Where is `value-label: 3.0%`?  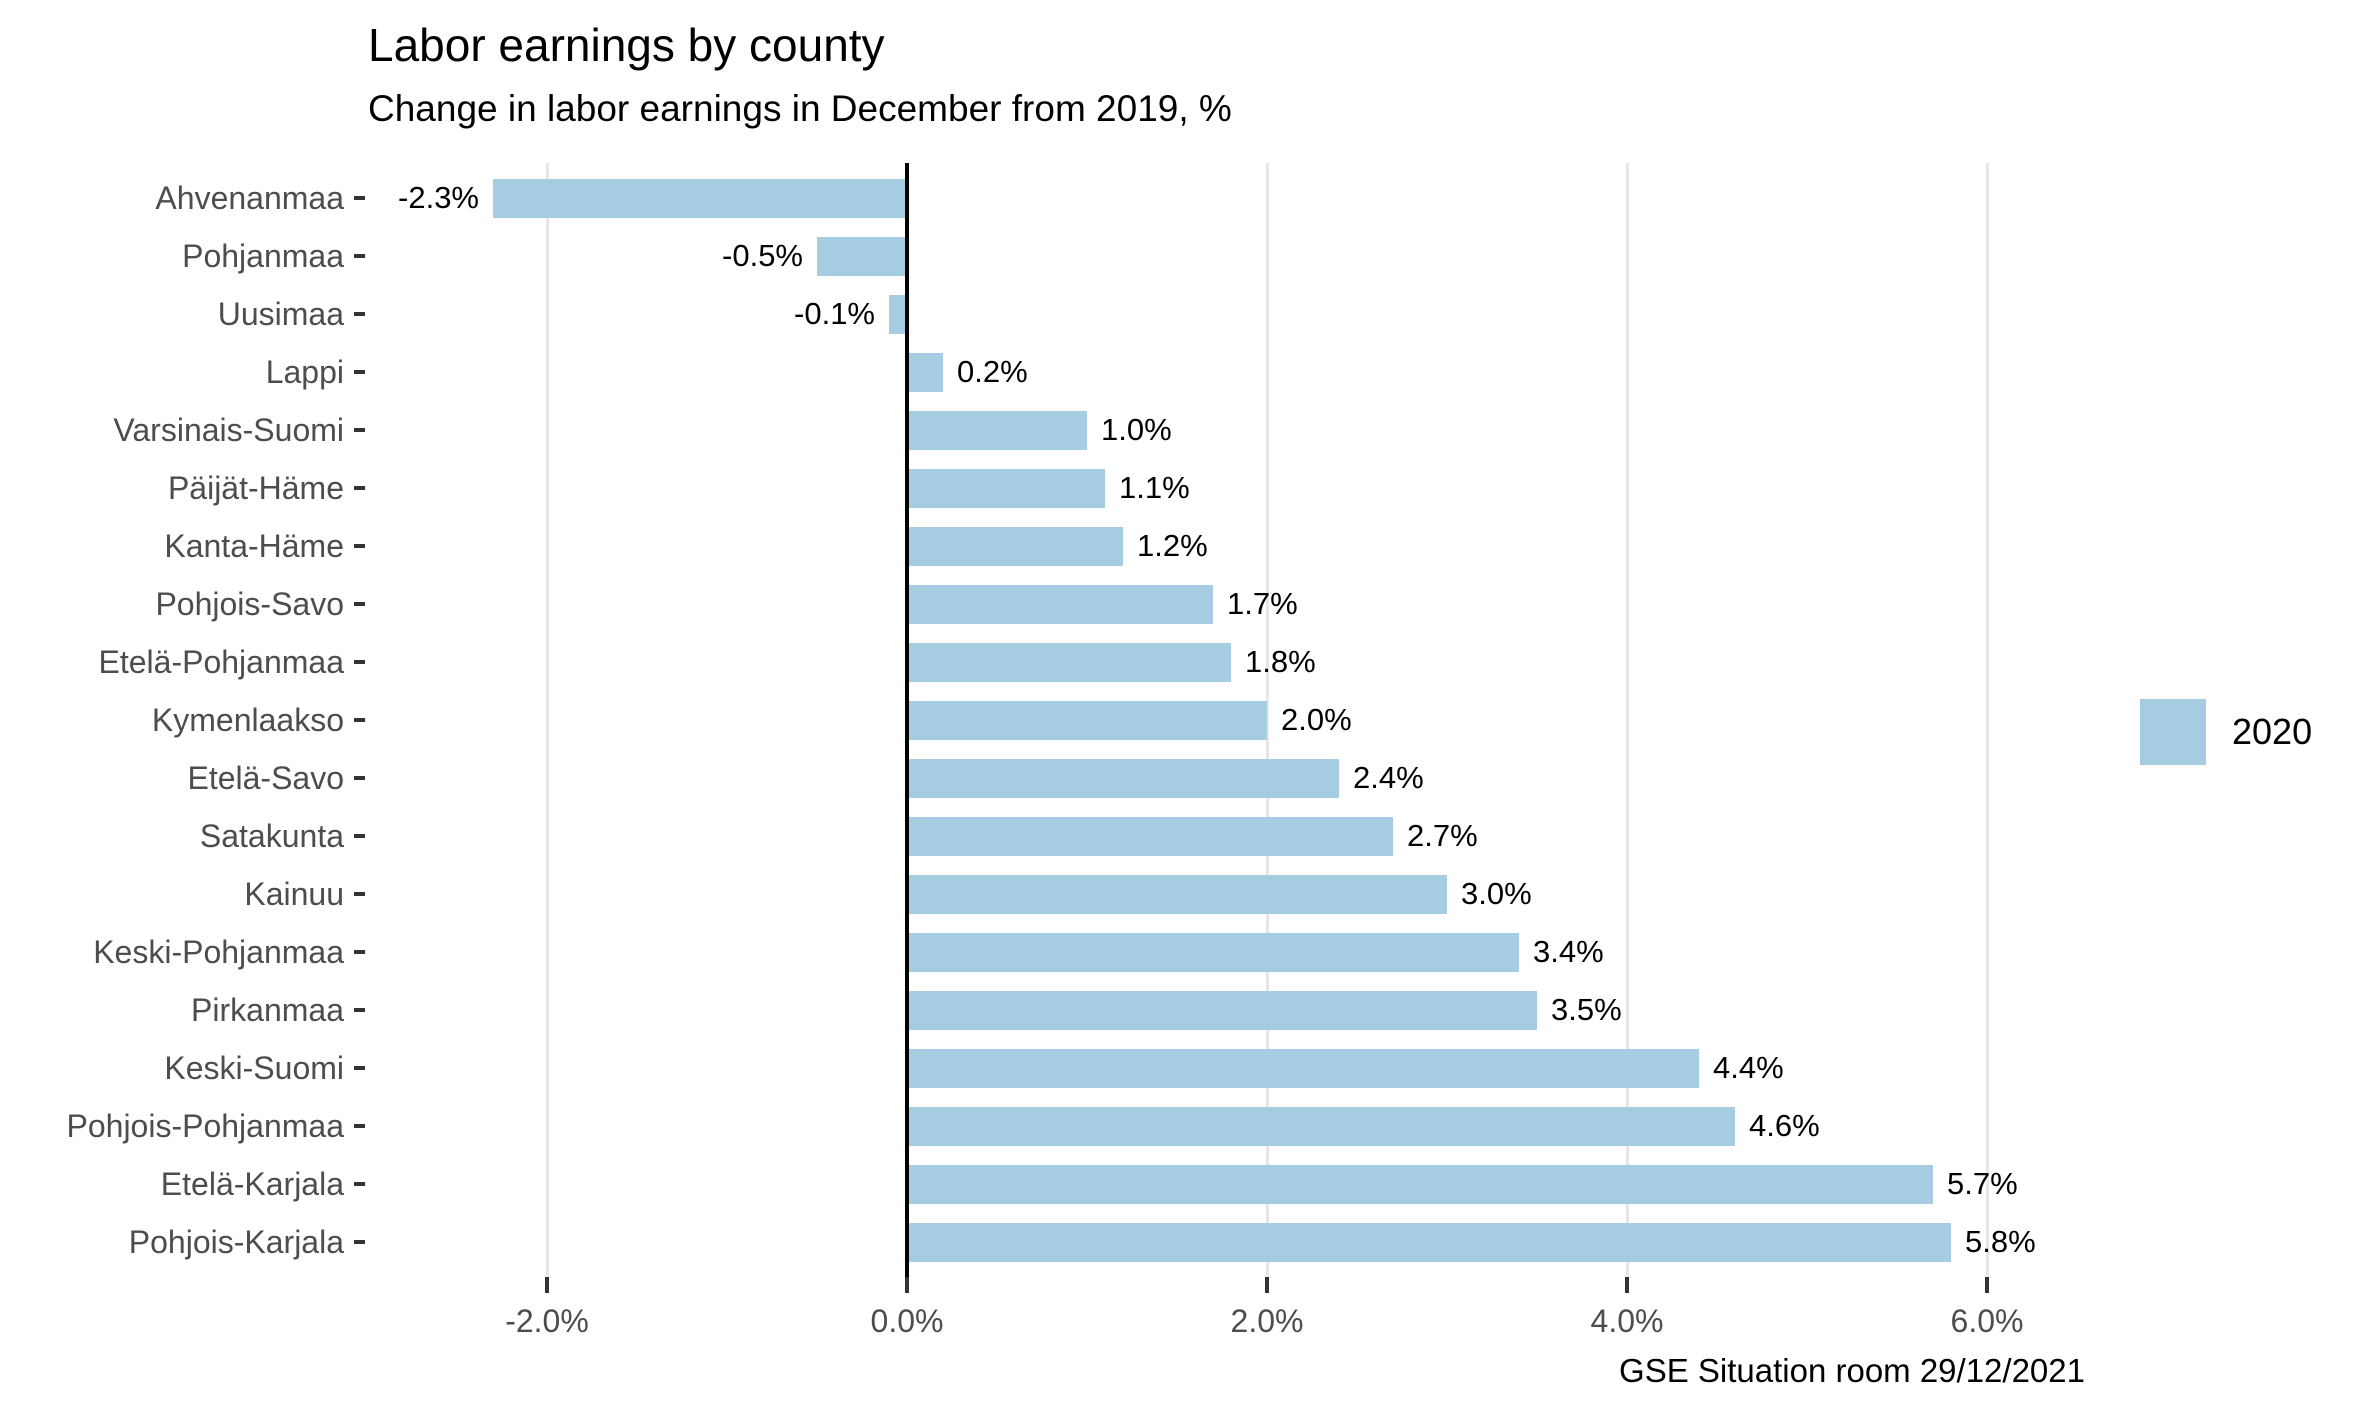 value-label: 3.0% is located at coordinates (1496, 893).